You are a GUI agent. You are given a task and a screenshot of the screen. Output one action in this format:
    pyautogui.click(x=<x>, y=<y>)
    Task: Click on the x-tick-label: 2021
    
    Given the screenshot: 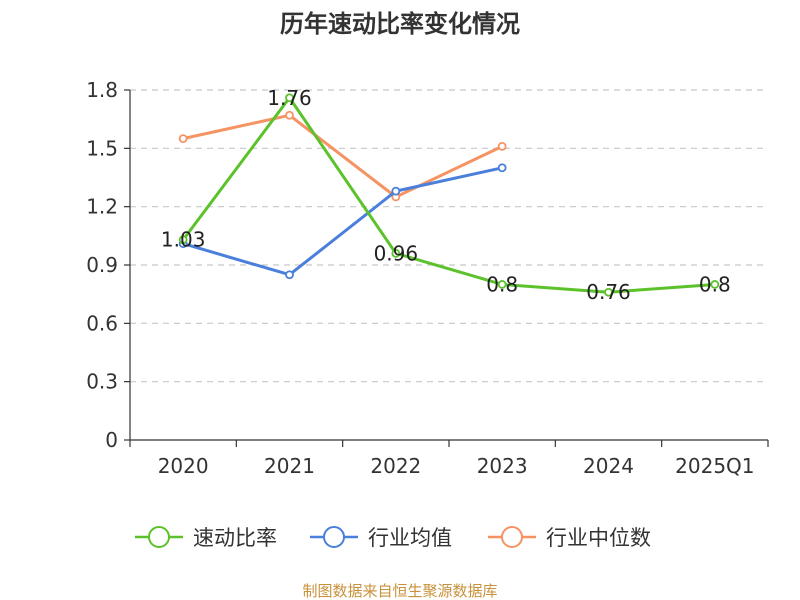 What is the action you would take?
    pyautogui.click(x=289, y=466)
    